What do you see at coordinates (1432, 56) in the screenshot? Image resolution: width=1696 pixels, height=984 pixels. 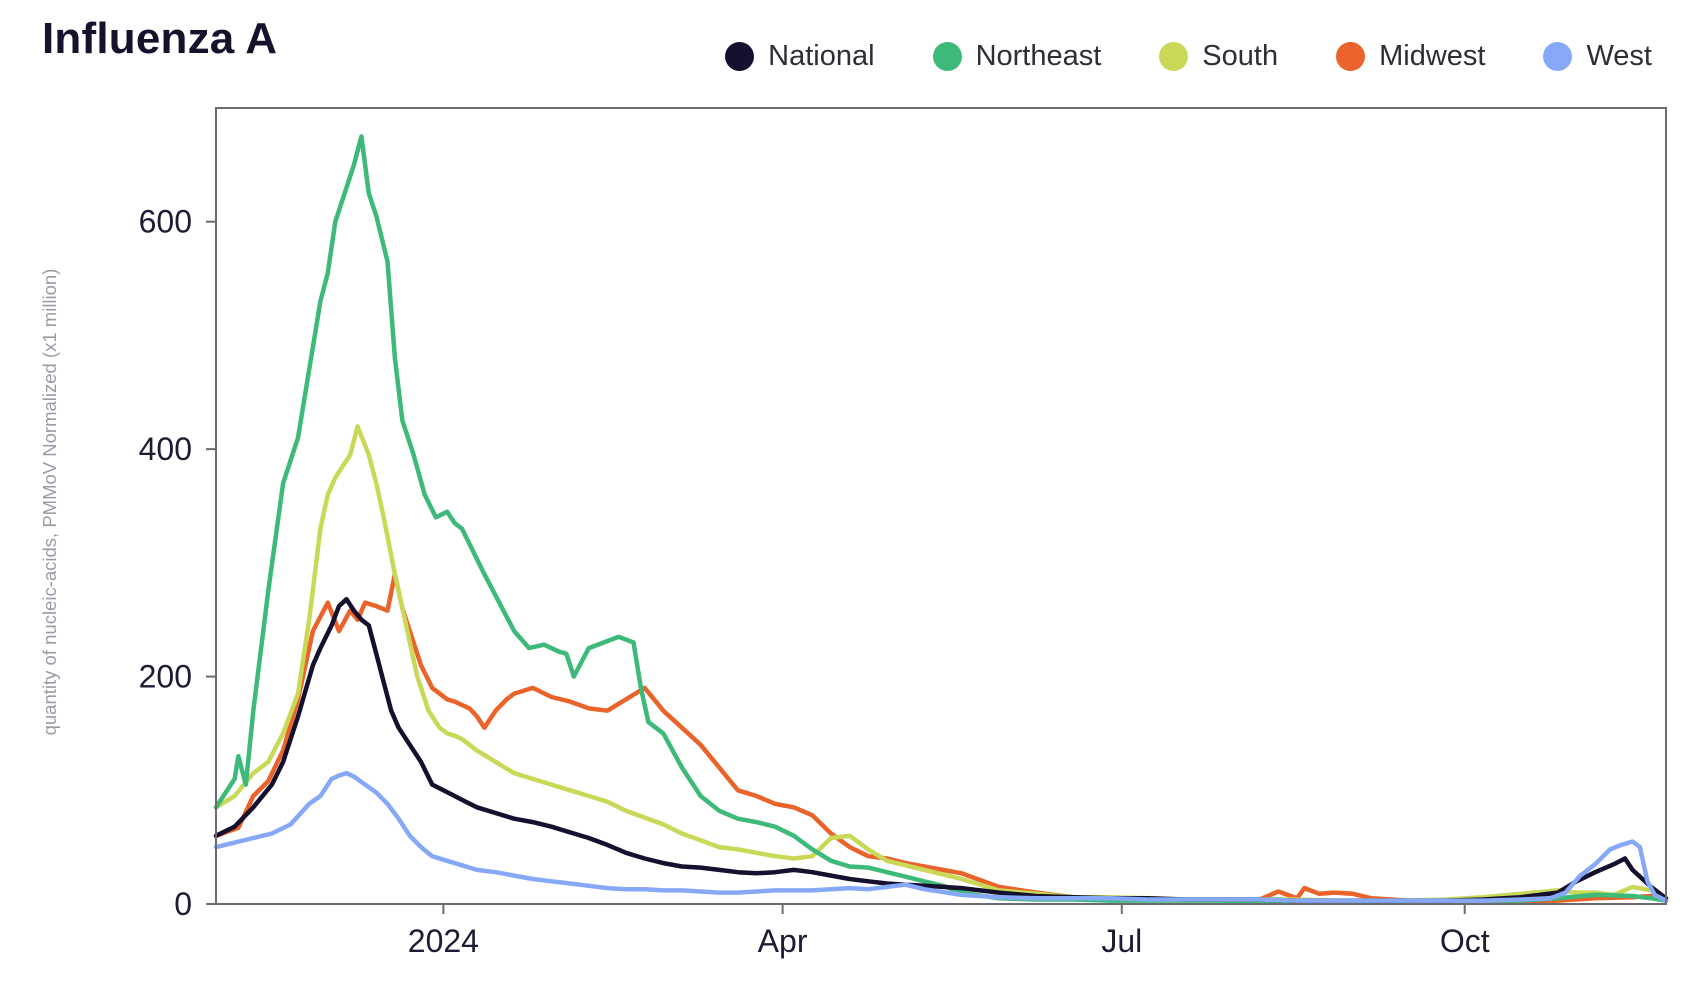 I see `legend-label-midwest: Midwest` at bounding box center [1432, 56].